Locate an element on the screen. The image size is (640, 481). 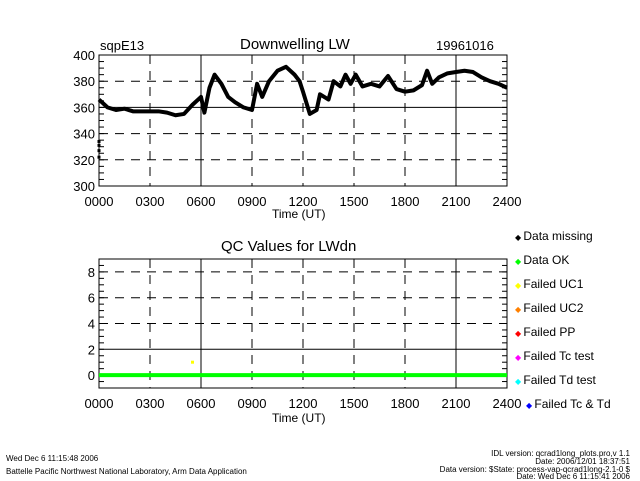
legend-label: Data OK is located at coordinates (546, 260).